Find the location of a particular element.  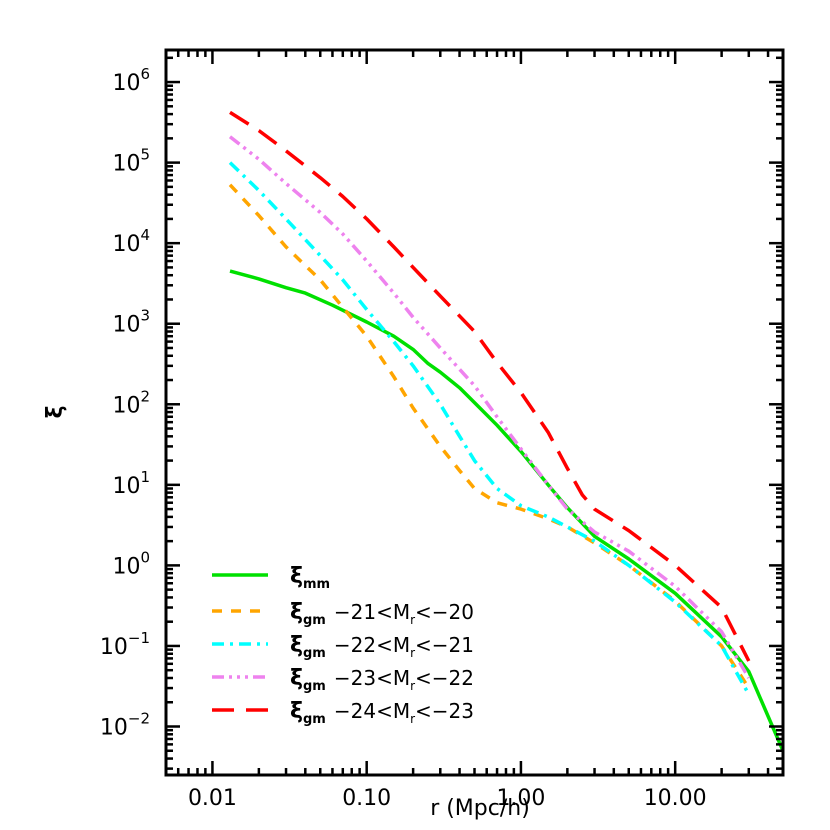

y-tick-label: 10³ is located at coordinates (131, 322).